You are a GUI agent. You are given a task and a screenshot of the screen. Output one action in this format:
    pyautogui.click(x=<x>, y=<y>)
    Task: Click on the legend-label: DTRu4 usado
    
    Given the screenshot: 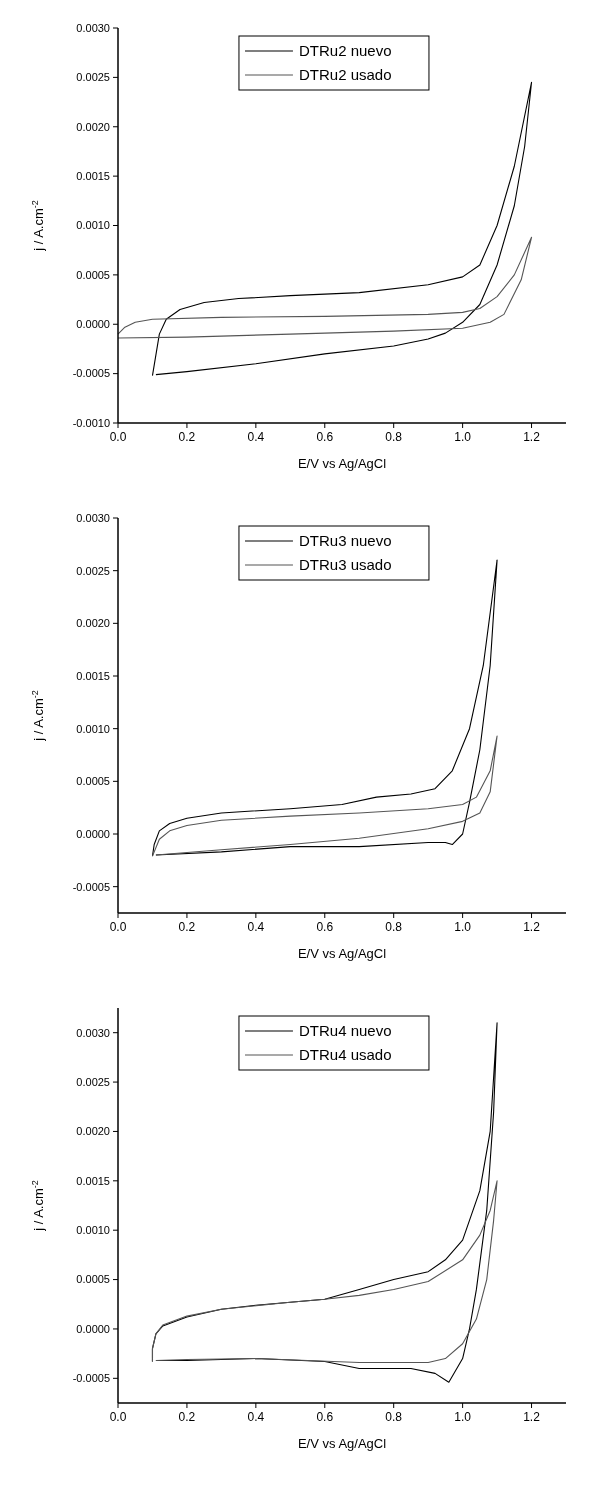 What is the action you would take?
    pyautogui.click(x=345, y=1055)
    